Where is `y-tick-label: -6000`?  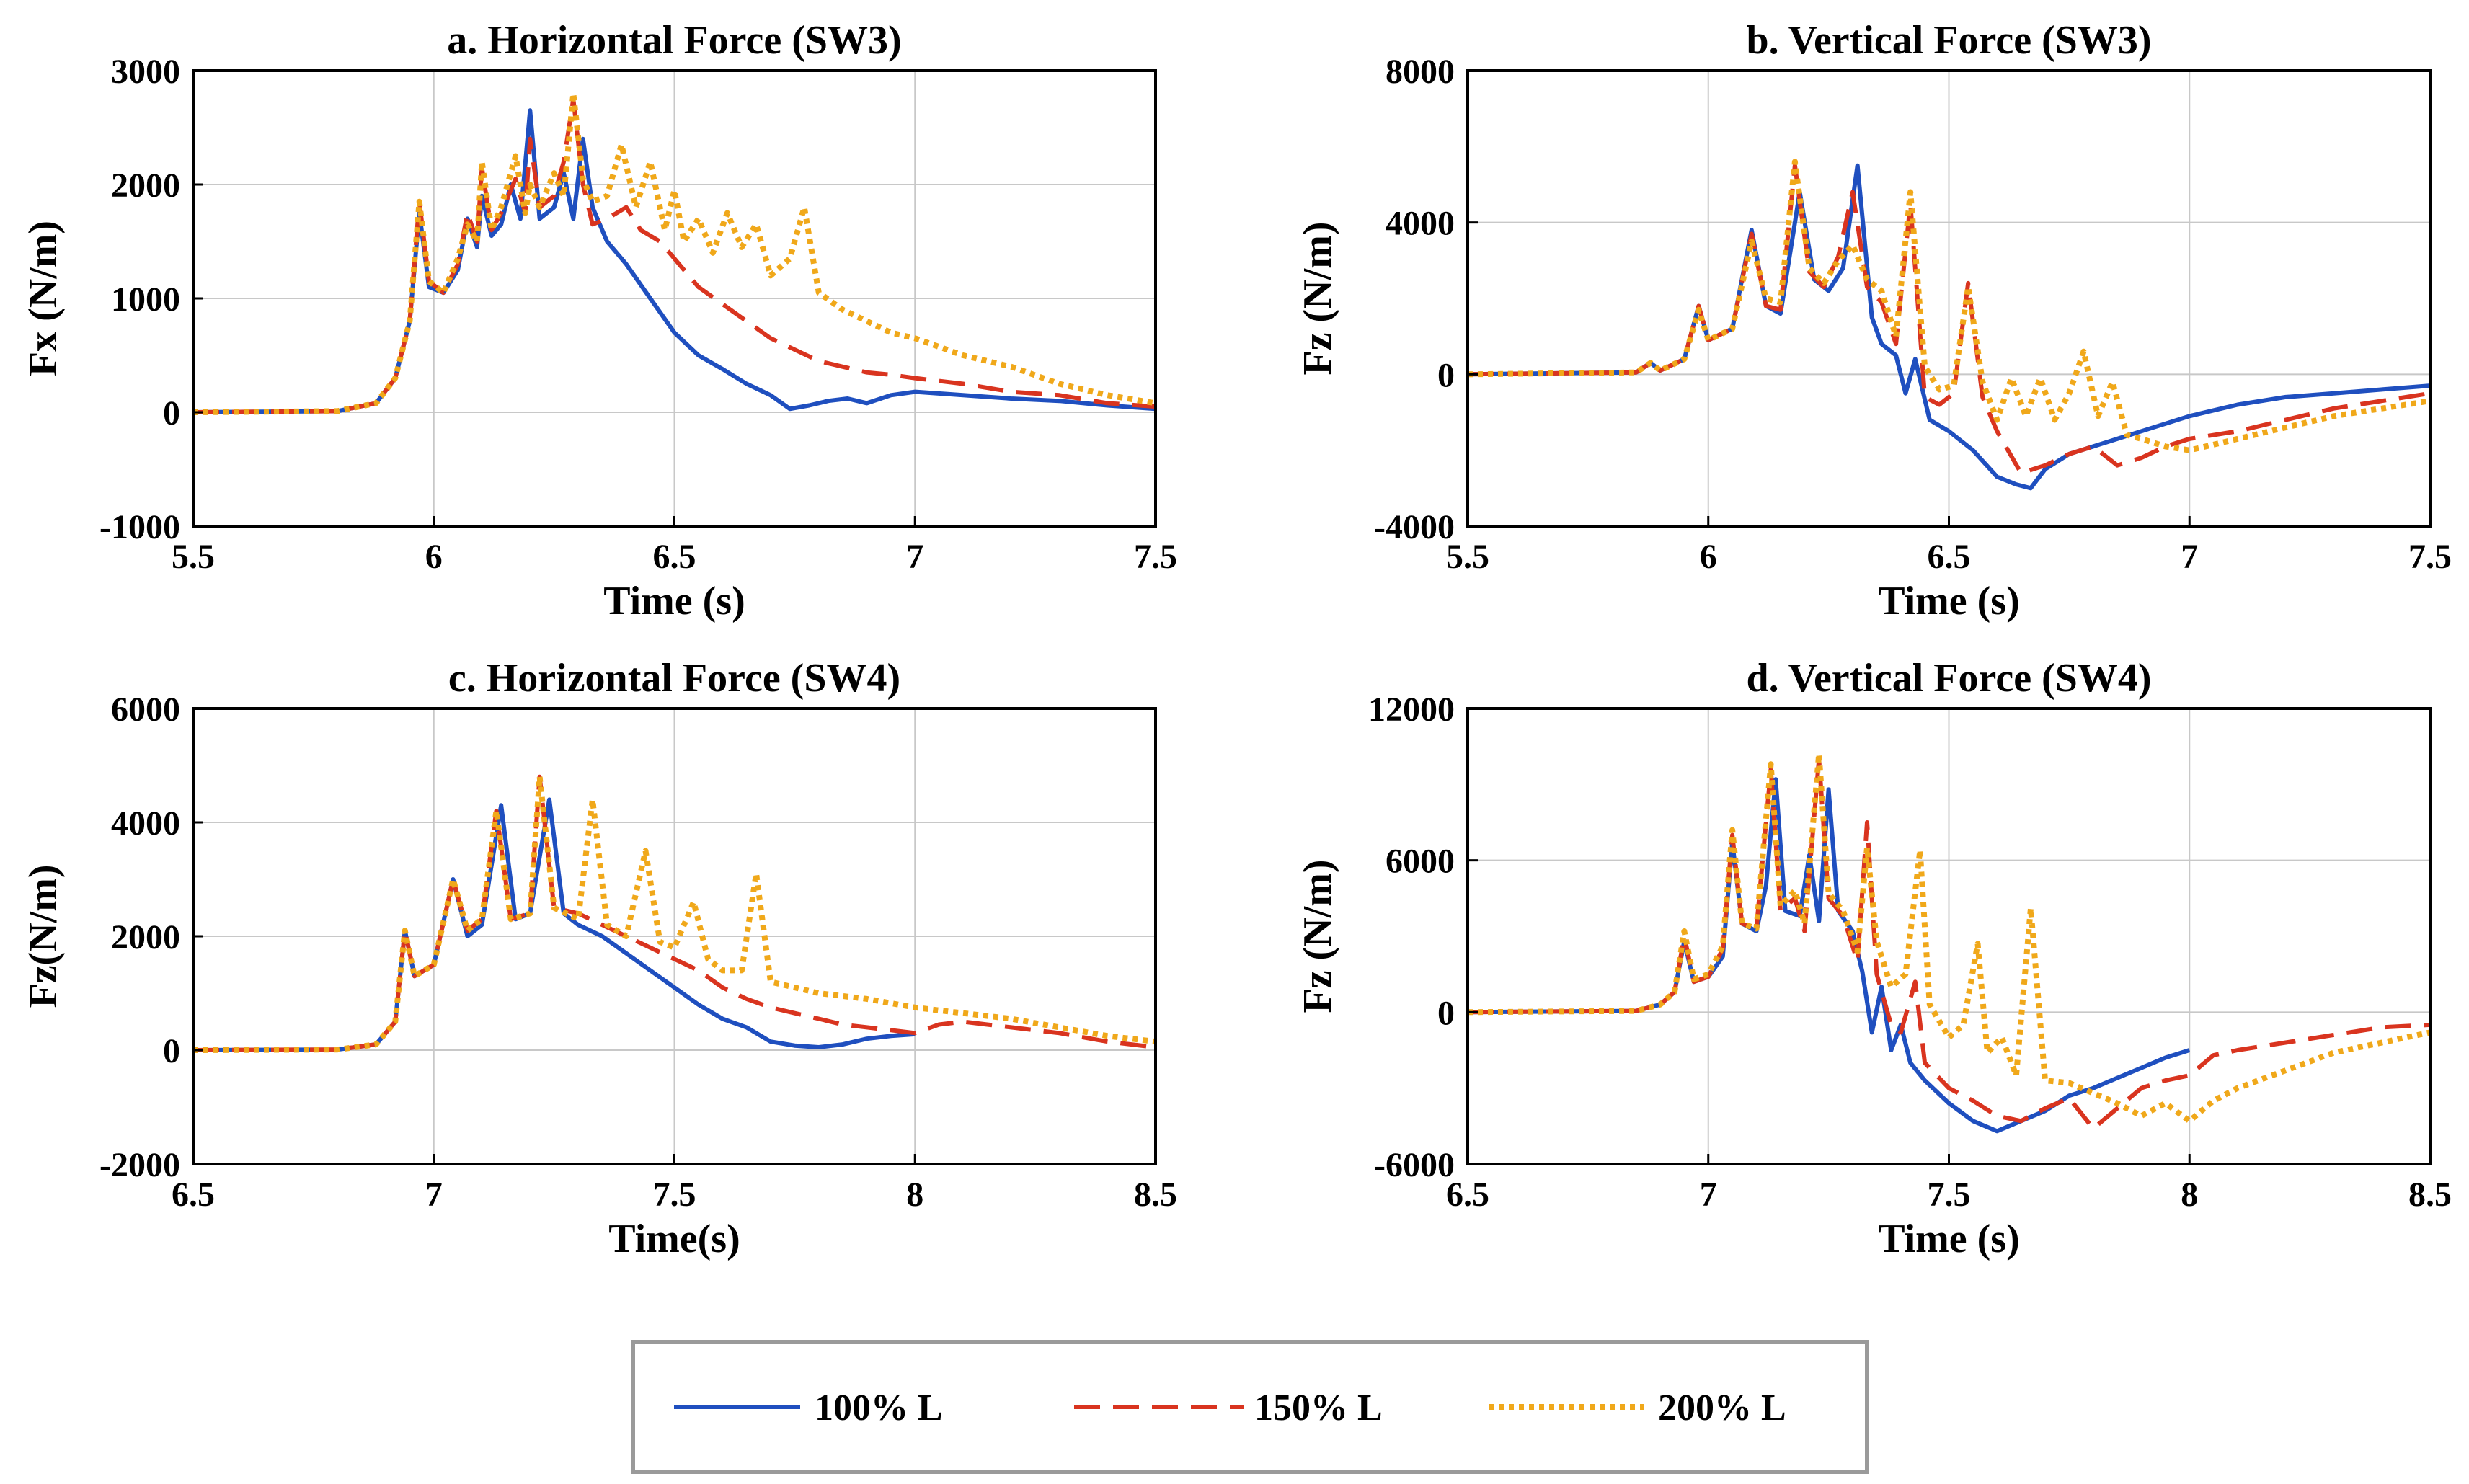 y-tick-label: -6000 is located at coordinates (1414, 1165).